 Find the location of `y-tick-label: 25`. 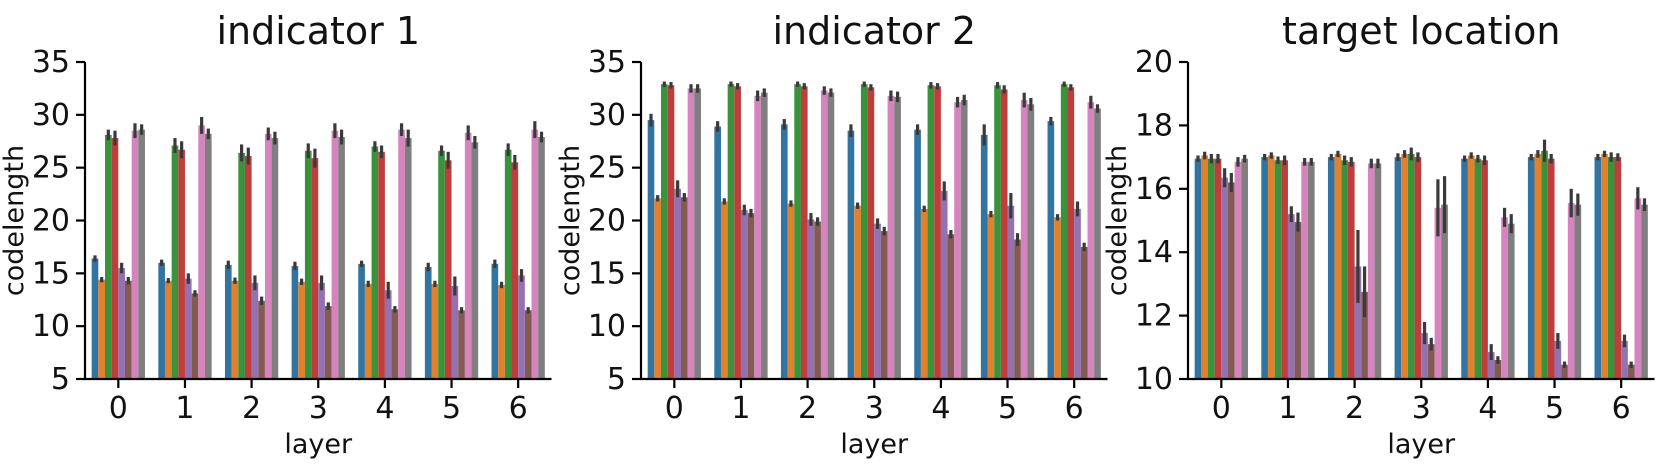

y-tick-label: 25 is located at coordinates (51, 168).